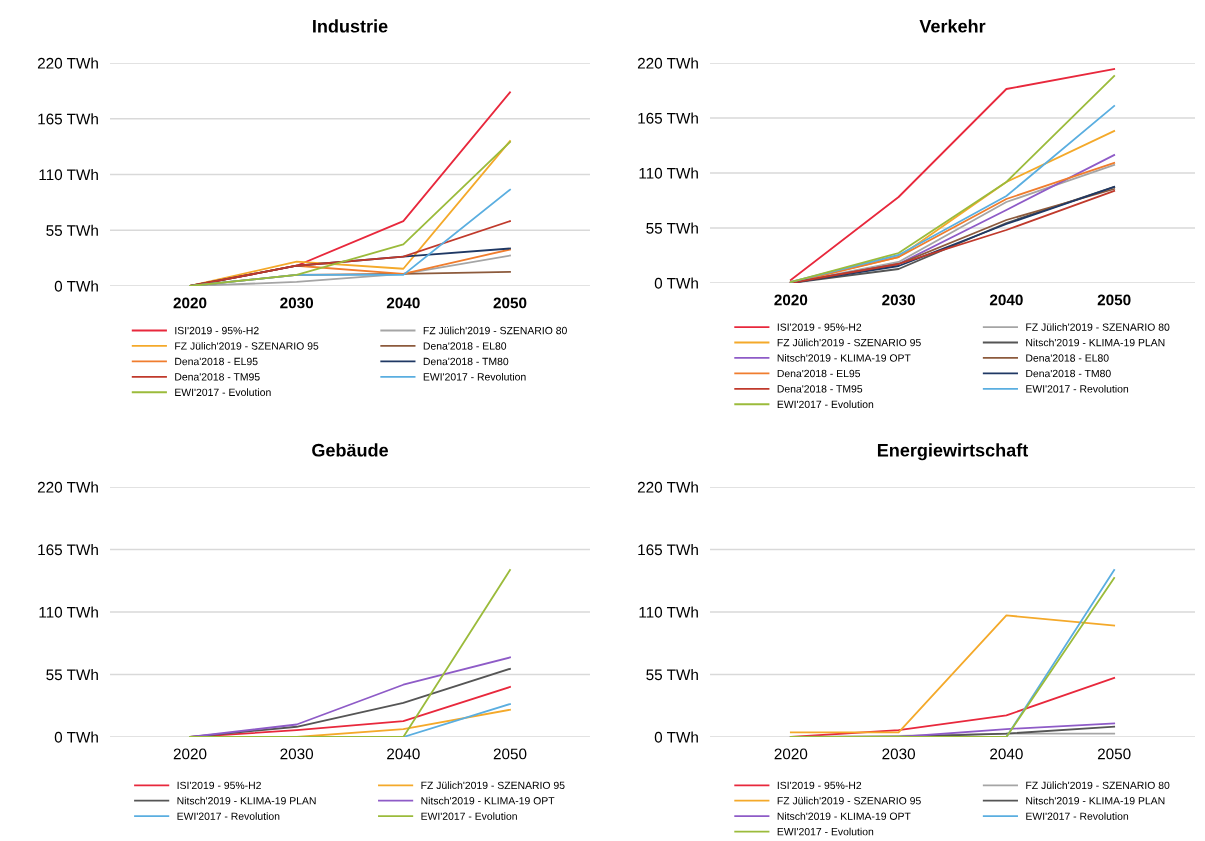 The width and height of the screenshot is (1205, 841). I want to click on chart-title: Energiewirtschaft, so click(953, 452).